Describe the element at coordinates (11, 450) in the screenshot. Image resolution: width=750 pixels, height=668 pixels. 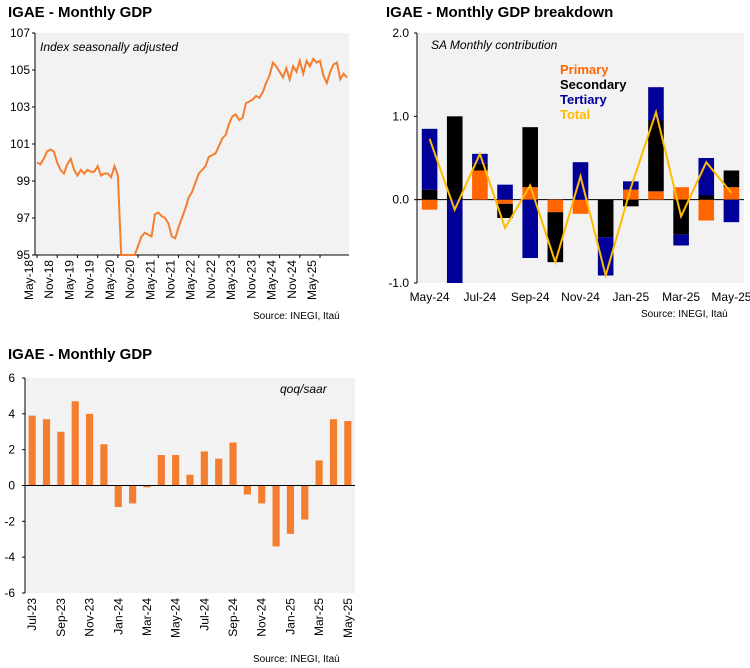
I see `y-tick-label: 2` at that location.